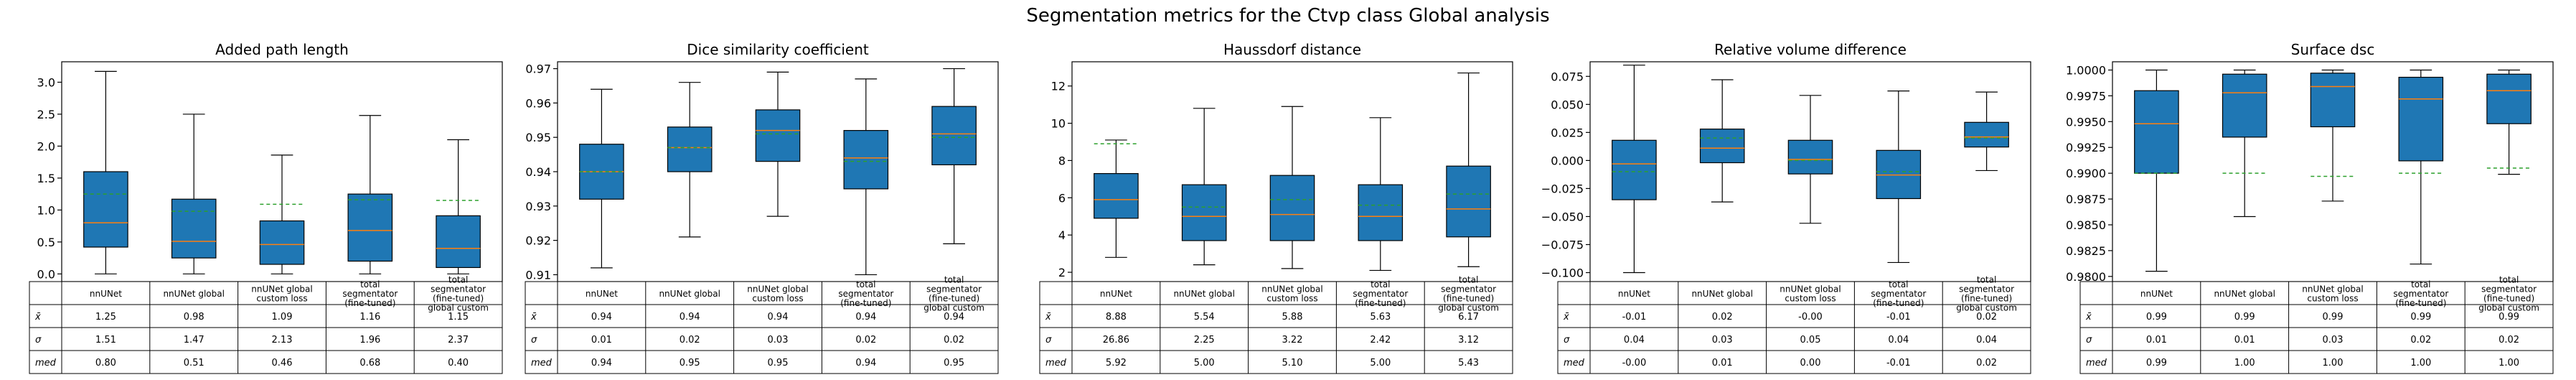 Image resolution: width=2576 pixels, height=380 pixels. Describe the element at coordinates (1567, 76) in the screenshot. I see `y-tick-label: 0.075` at that location.